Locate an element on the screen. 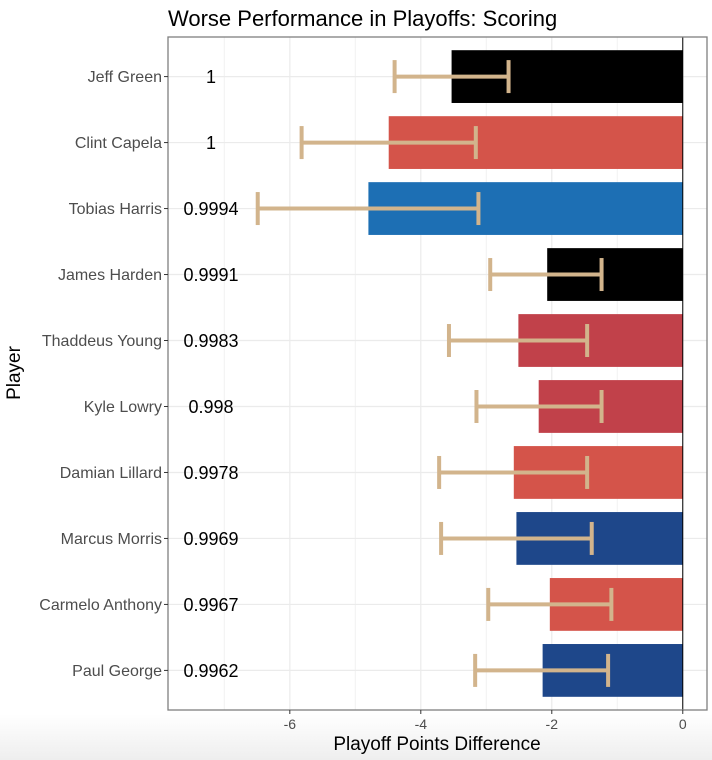  y-tick-label: James Harden is located at coordinates (110, 275).